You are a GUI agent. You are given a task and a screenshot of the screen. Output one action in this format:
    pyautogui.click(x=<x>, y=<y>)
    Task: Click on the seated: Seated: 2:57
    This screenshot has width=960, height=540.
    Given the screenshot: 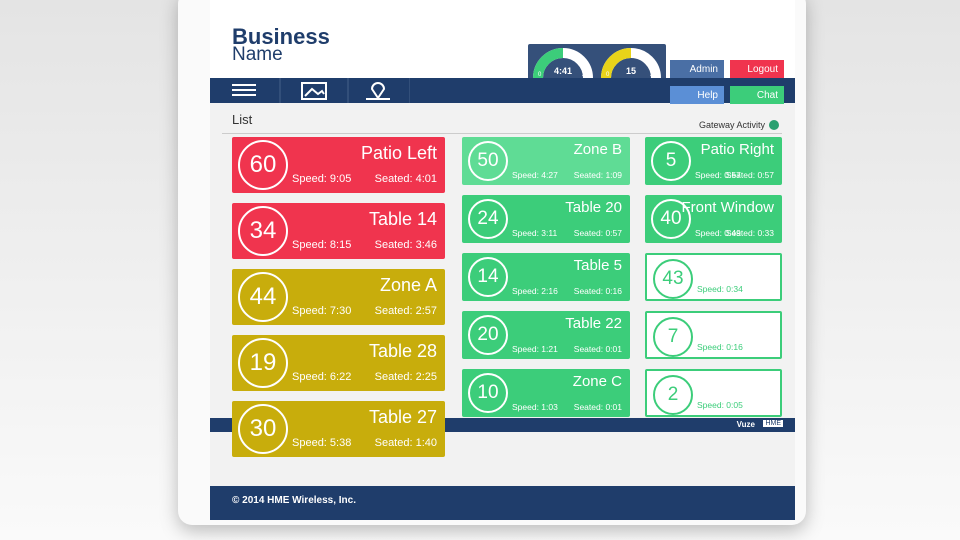 What is the action you would take?
    pyautogui.click(x=405, y=311)
    